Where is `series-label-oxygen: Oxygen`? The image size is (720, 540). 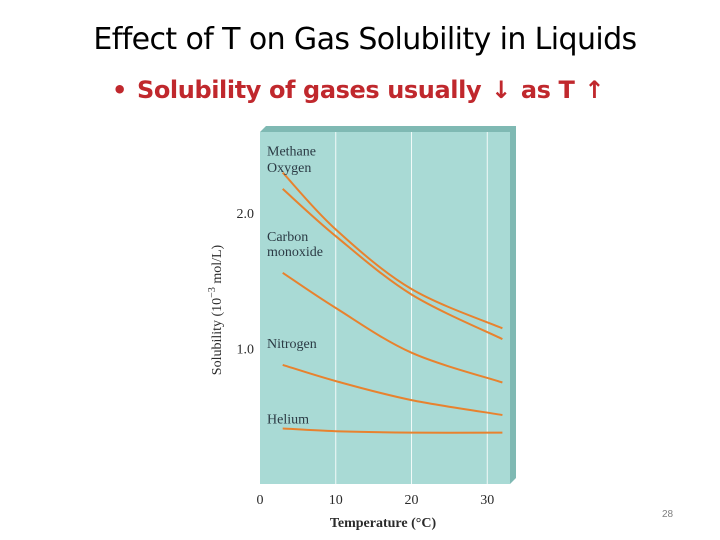
series-label-oxygen: Oxygen is located at coordinates (289, 168).